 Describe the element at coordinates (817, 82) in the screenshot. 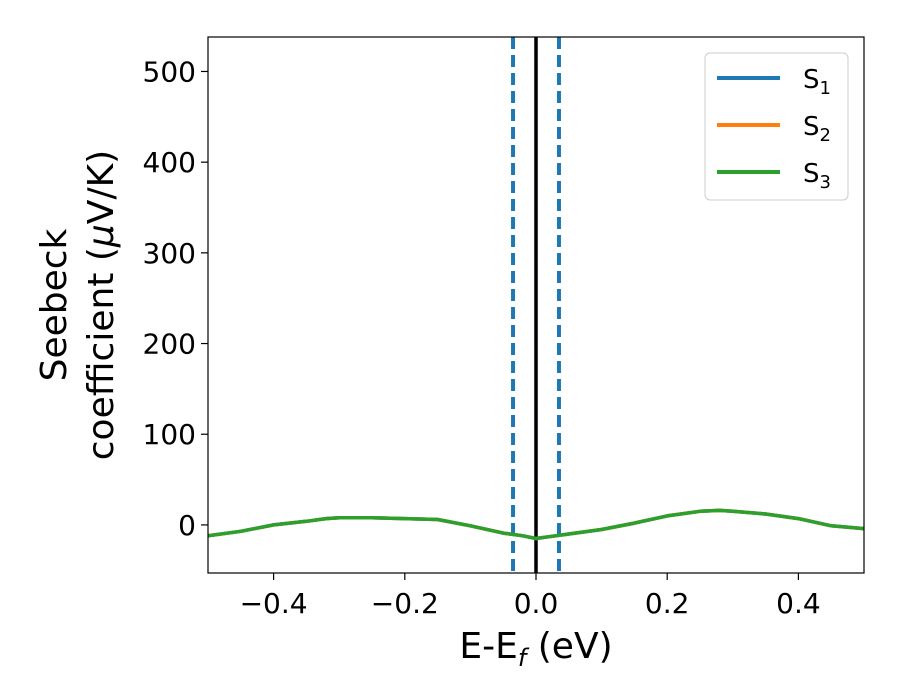

I see `legend-label-s1: S1` at that location.